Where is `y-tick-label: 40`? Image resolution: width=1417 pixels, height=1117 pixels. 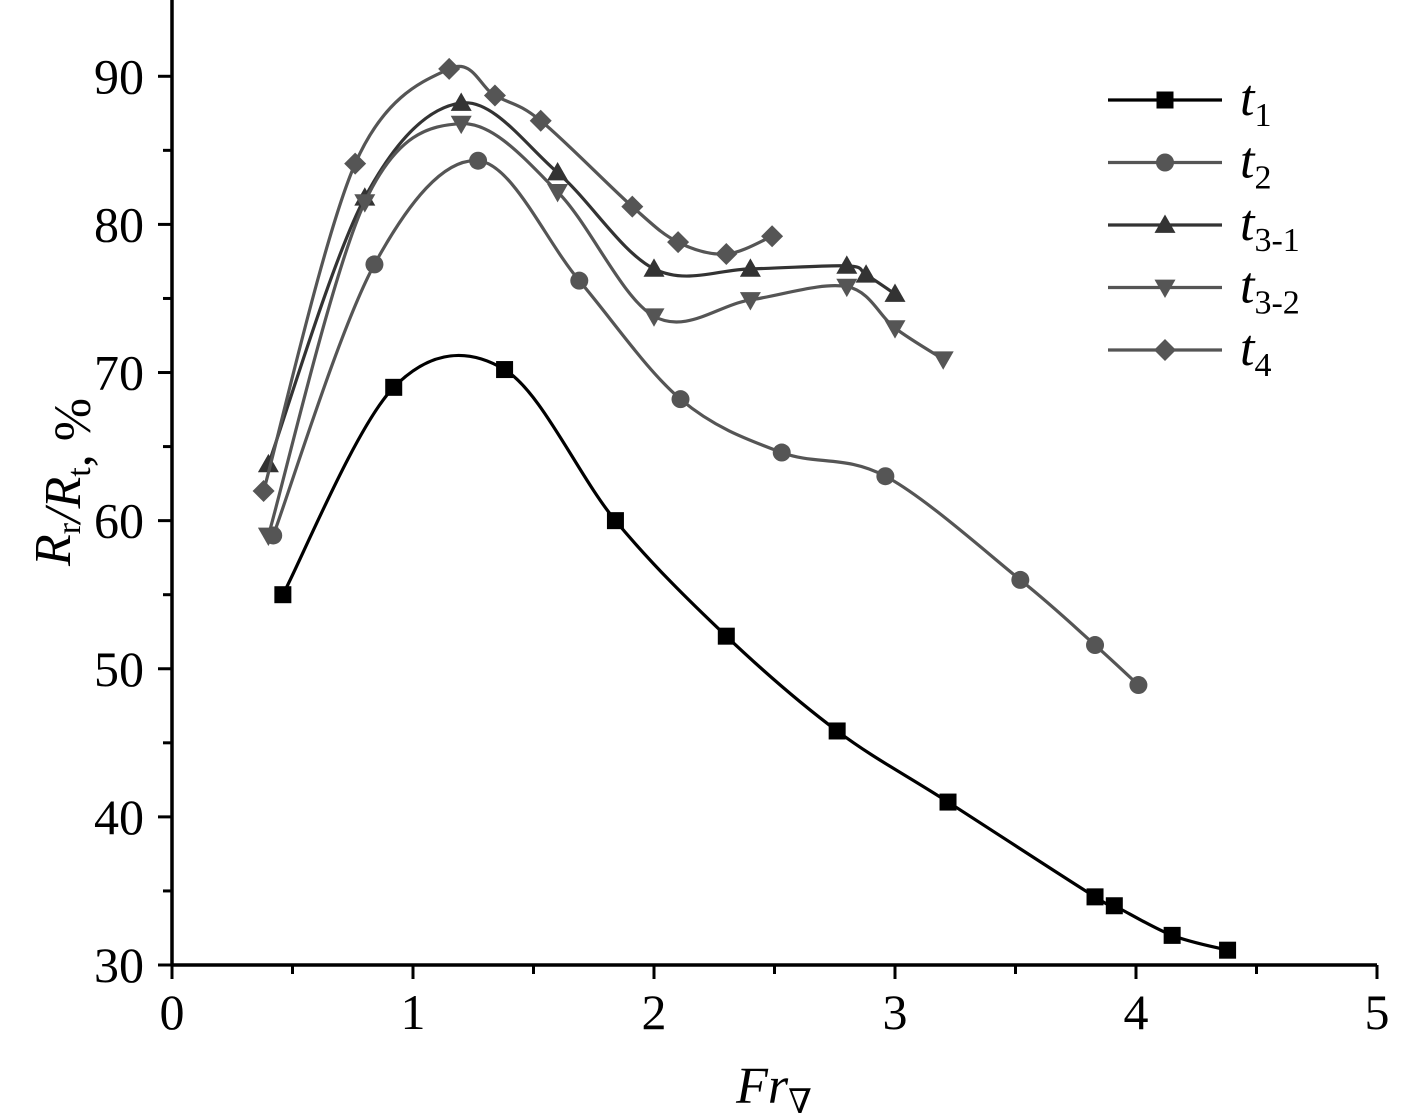 y-tick-label: 40 is located at coordinates (119, 817).